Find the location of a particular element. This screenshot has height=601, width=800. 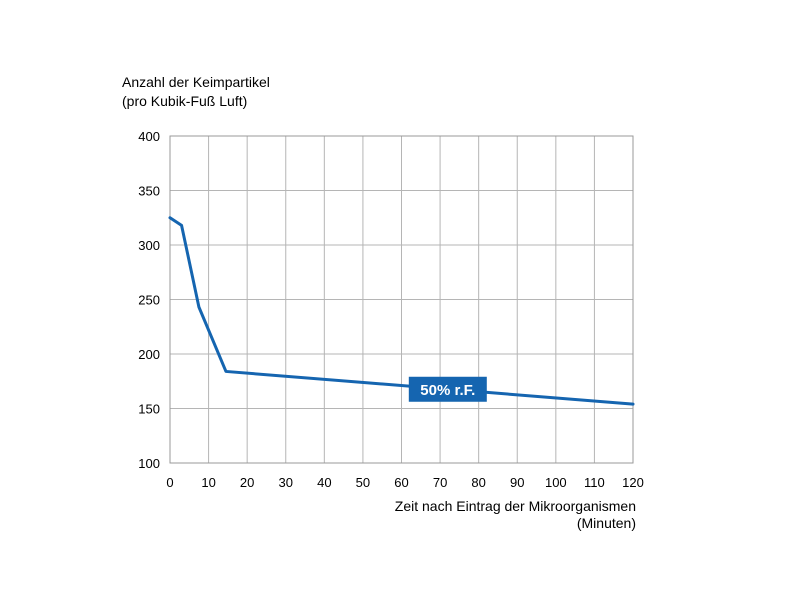

x-tick-label: 80 is located at coordinates (478, 482).